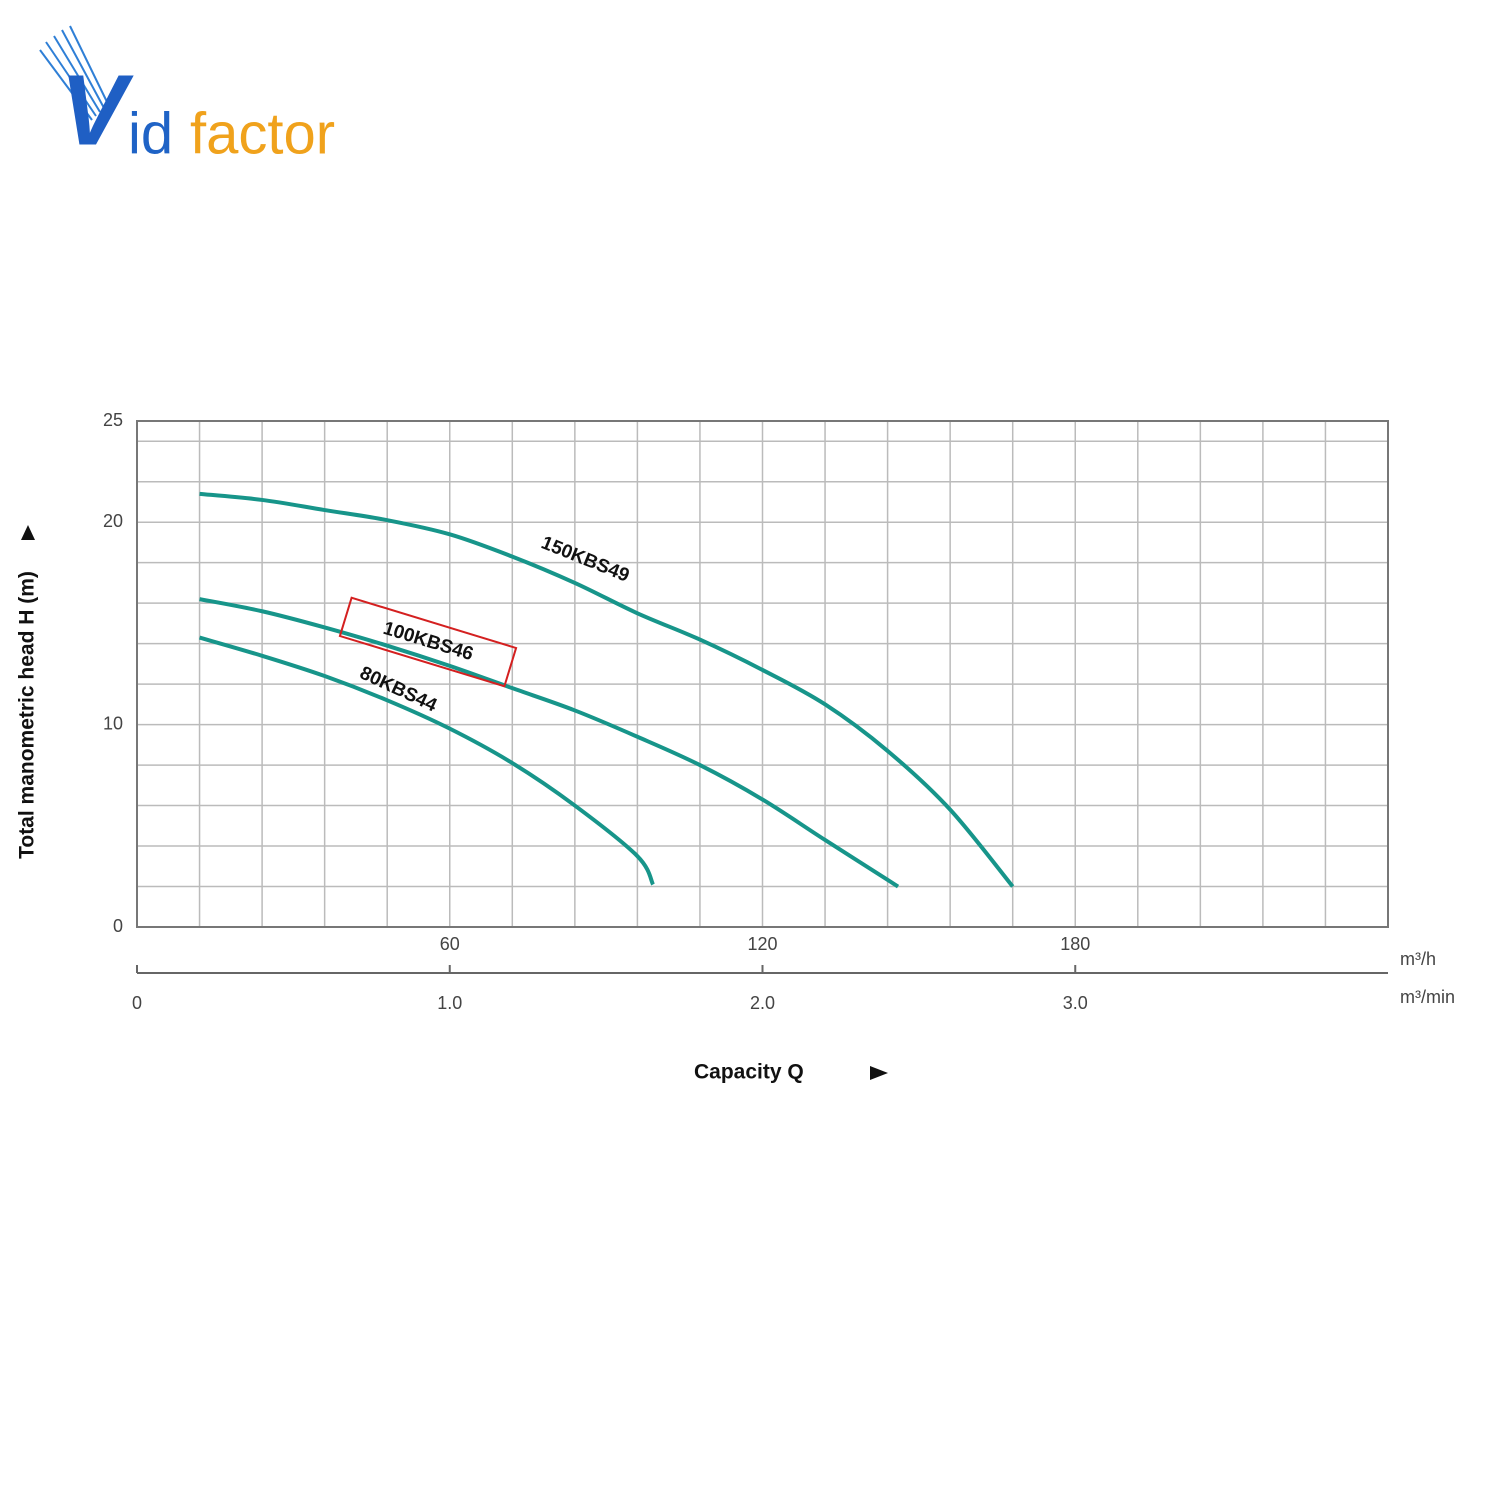  What do you see at coordinates (585, 559) in the screenshot?
I see `curve-label: 150KBS49` at bounding box center [585, 559].